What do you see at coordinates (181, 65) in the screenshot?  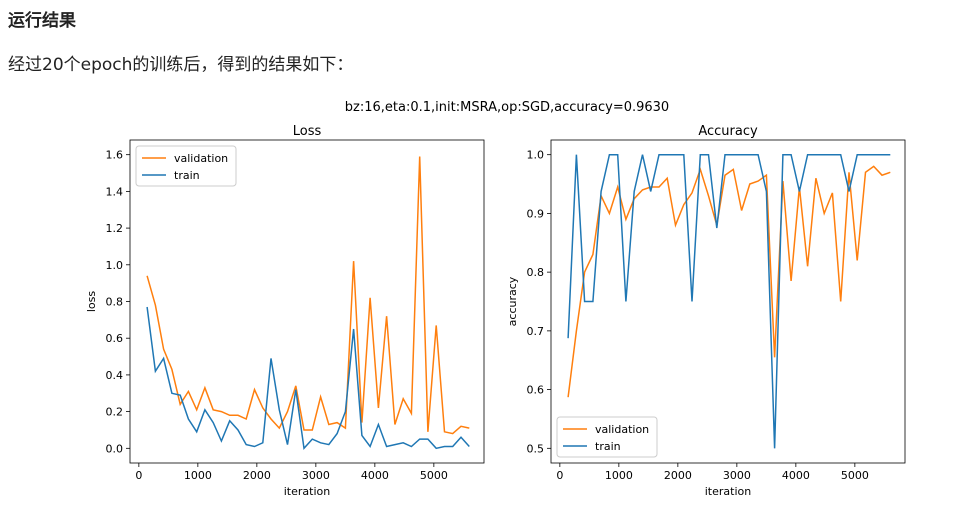 I see `intro-paragraph: 经过20个epoch的训练后，得到的结果如下：` at bounding box center [181, 65].